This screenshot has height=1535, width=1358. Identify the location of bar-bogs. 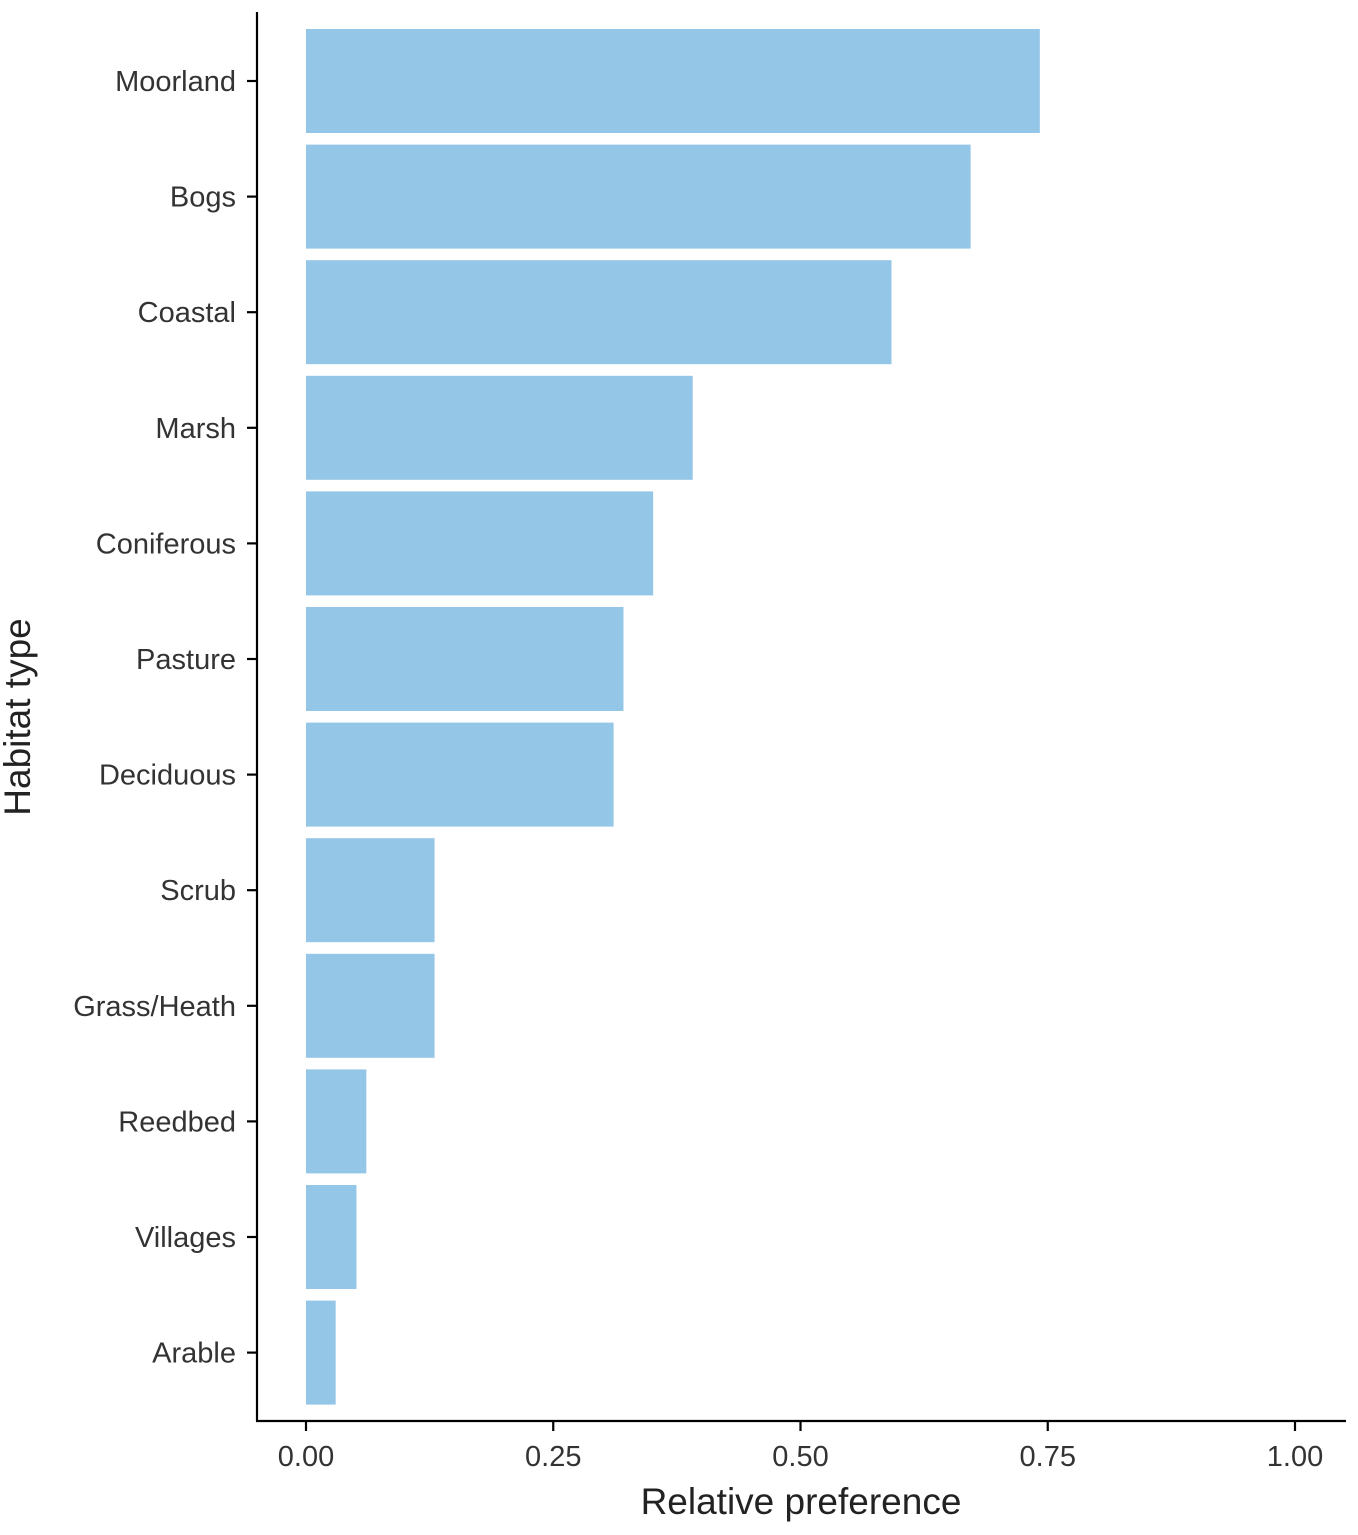
(638, 196).